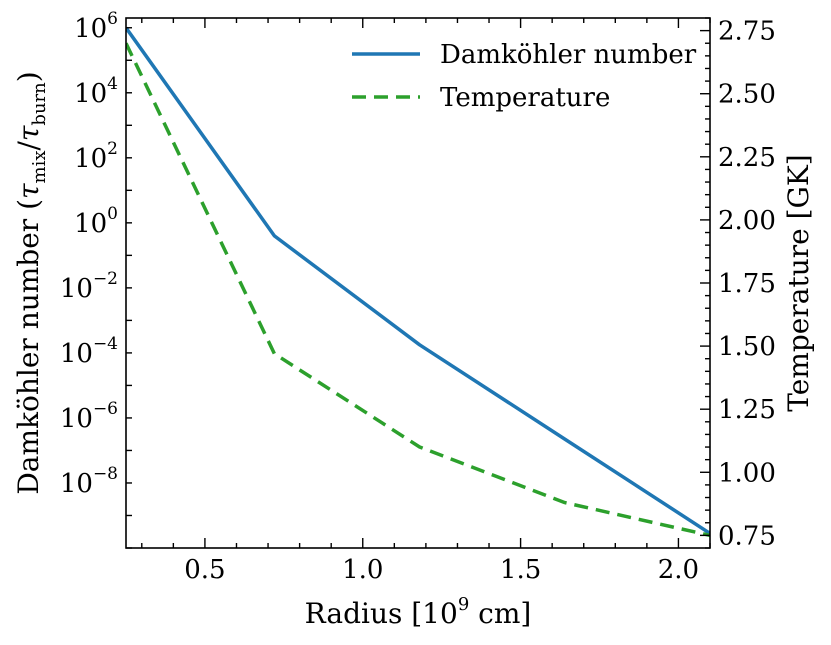  Describe the element at coordinates (362, 570) in the screenshot. I see `x-tick-label: 1.0` at that location.